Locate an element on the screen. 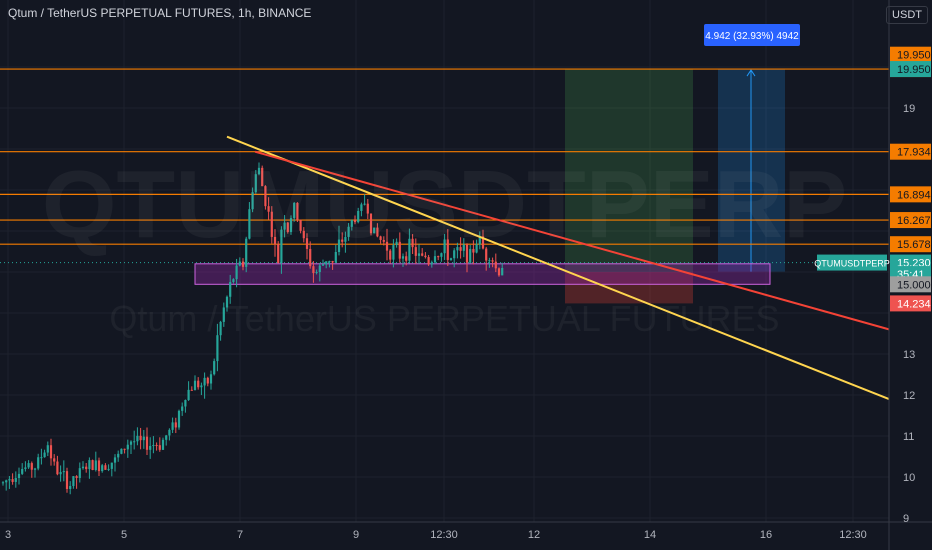 This screenshot has width=932, height=550. currency-unit-button: USDT is located at coordinates (907, 15).